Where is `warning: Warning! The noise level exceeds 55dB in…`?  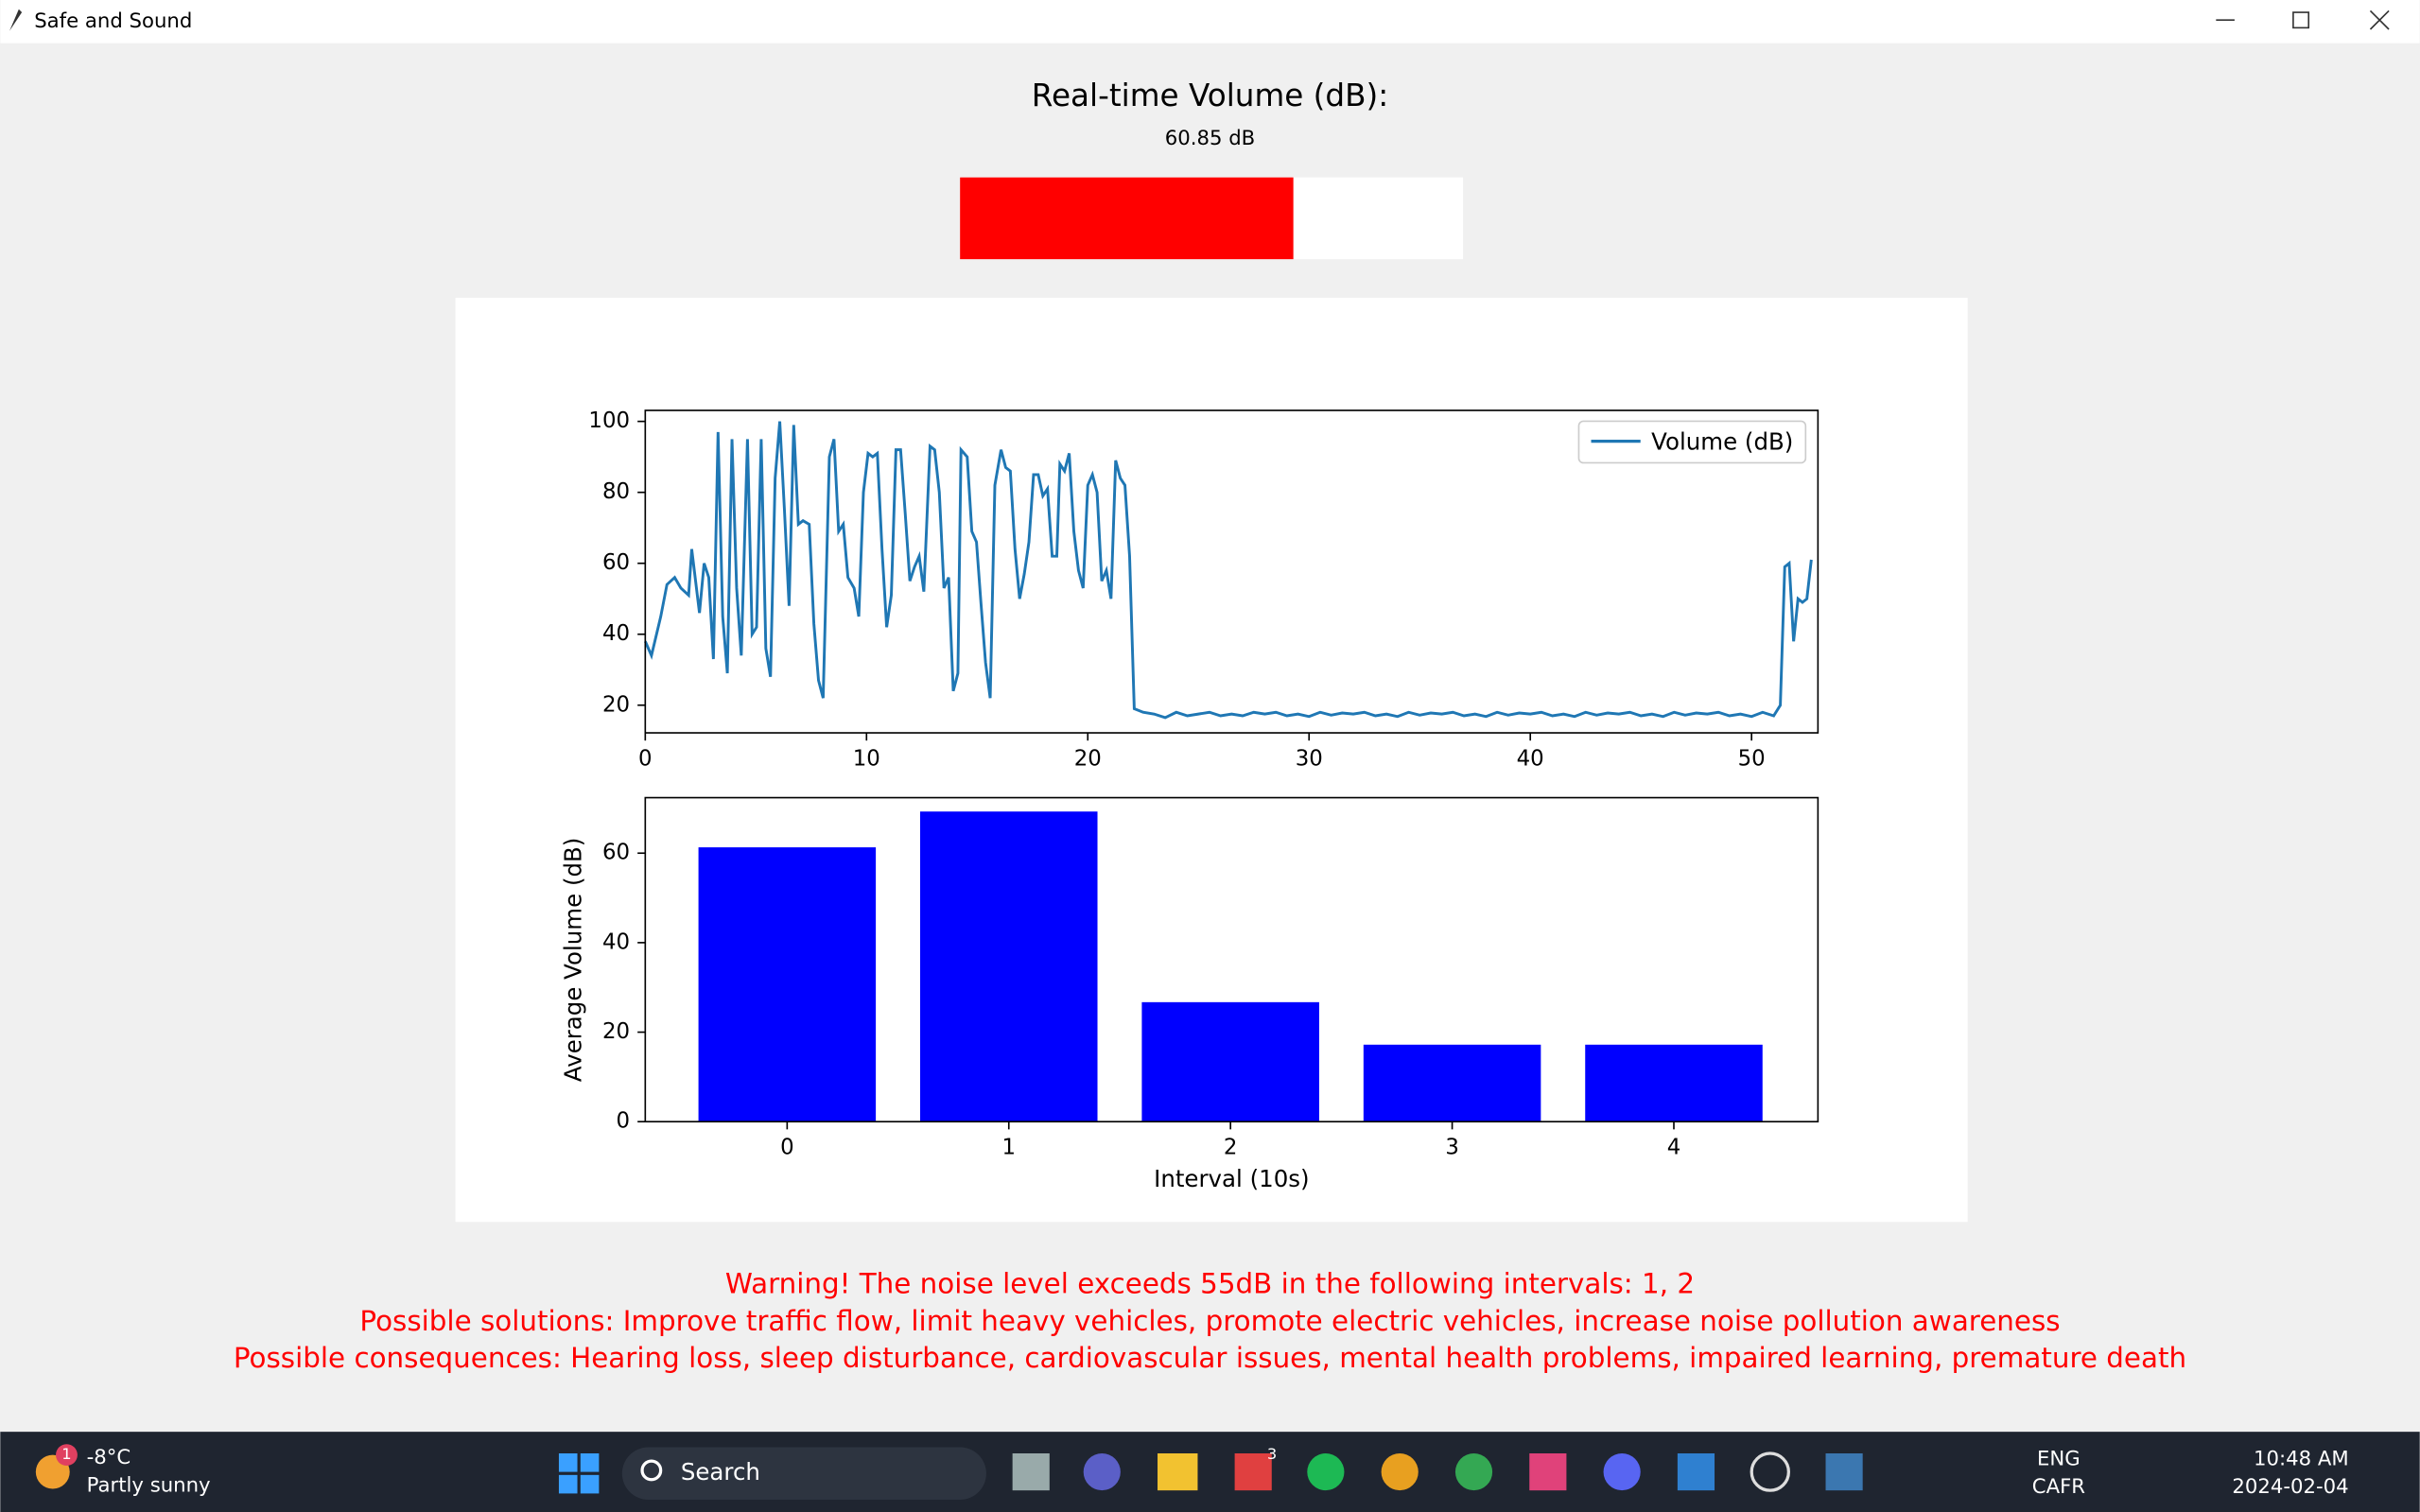 warning: Warning! The noise level exceeds 55dB in… is located at coordinates (1210, 1284).